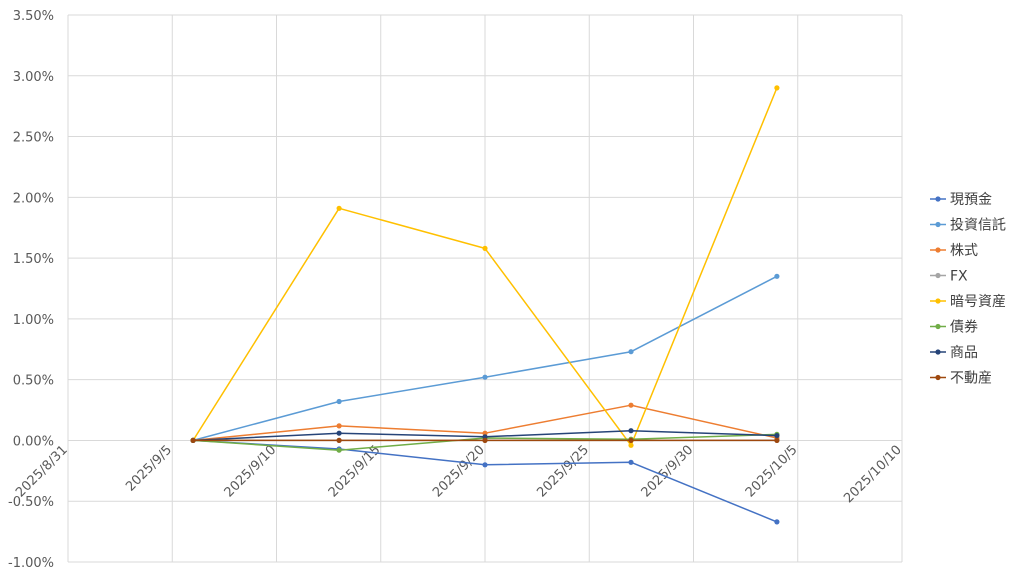  What do you see at coordinates (959, 277) in the screenshot?
I see `legend-label: FX` at bounding box center [959, 277].